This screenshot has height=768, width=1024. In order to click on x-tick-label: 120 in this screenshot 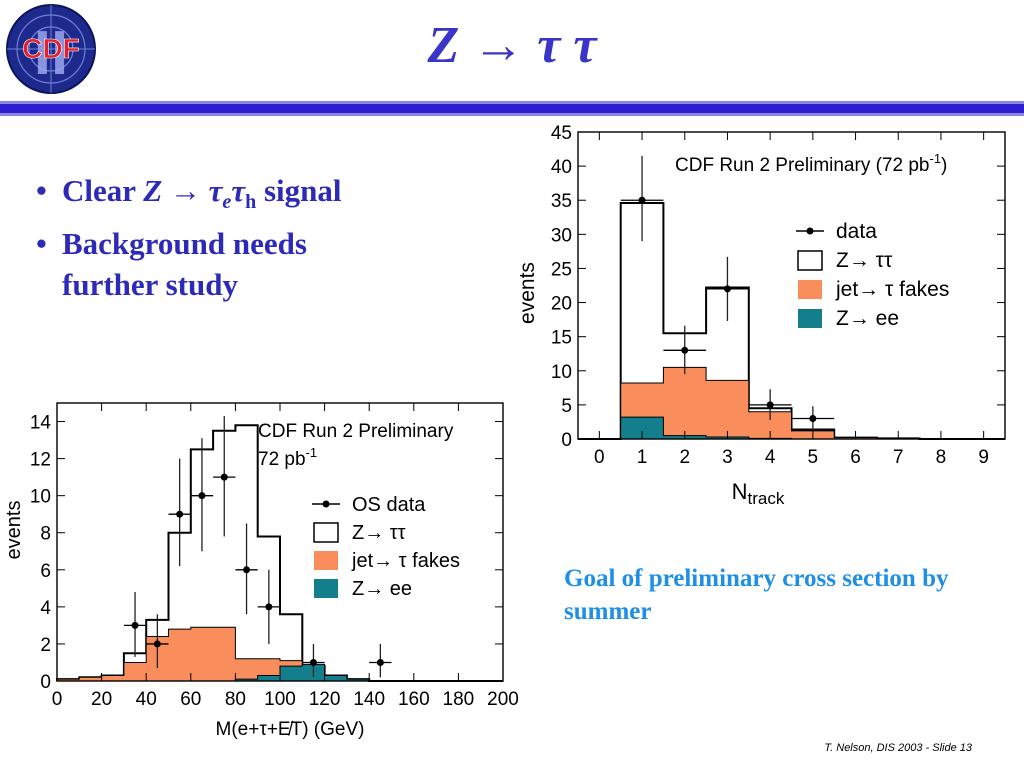, I will do `click(325, 699)`.